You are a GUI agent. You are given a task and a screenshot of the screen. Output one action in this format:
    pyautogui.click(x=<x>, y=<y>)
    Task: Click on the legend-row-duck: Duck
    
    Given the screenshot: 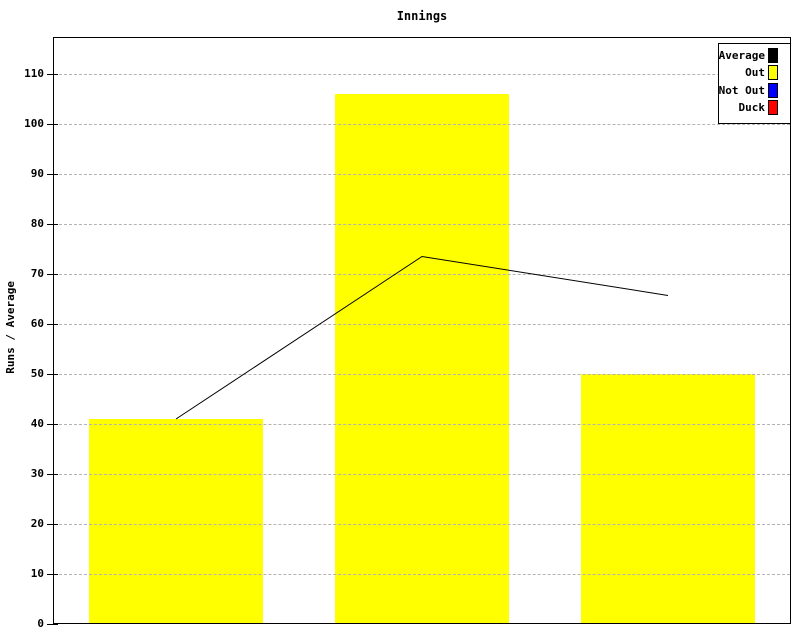 What is the action you would take?
    pyautogui.click(x=748, y=107)
    